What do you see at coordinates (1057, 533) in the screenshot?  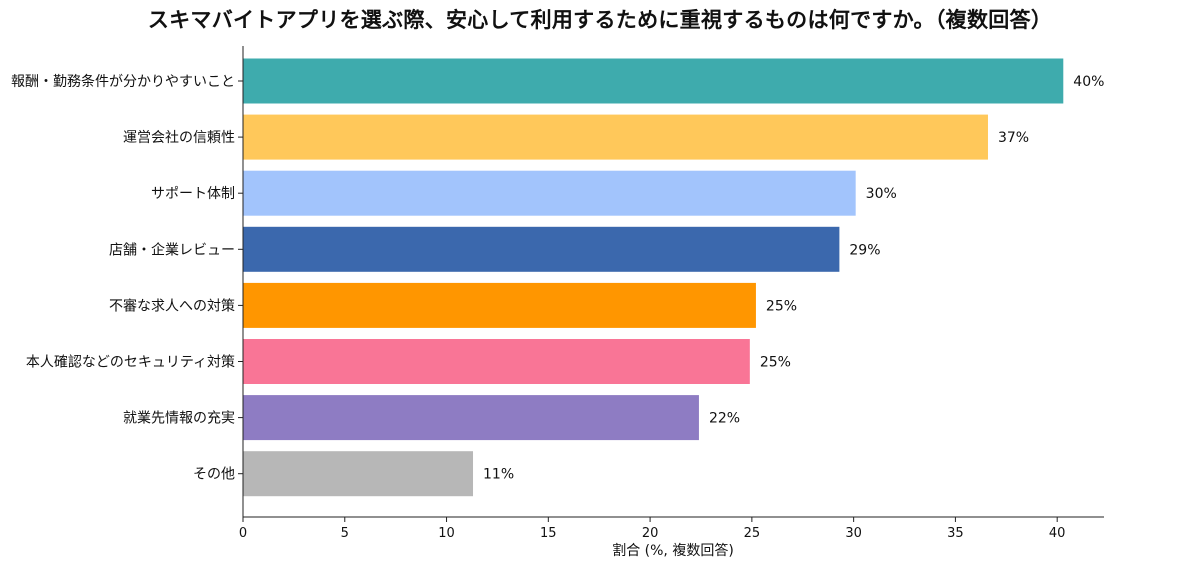 I see `x-tick-label-8: 40` at bounding box center [1057, 533].